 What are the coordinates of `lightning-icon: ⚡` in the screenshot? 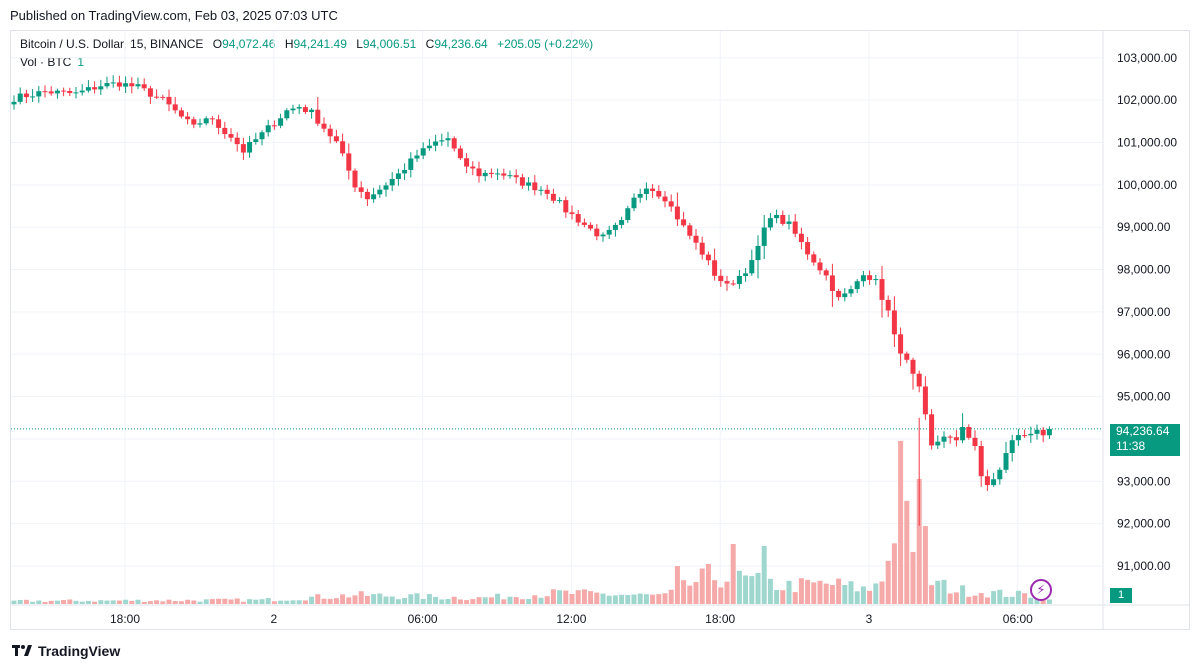 It's located at (1041, 590).